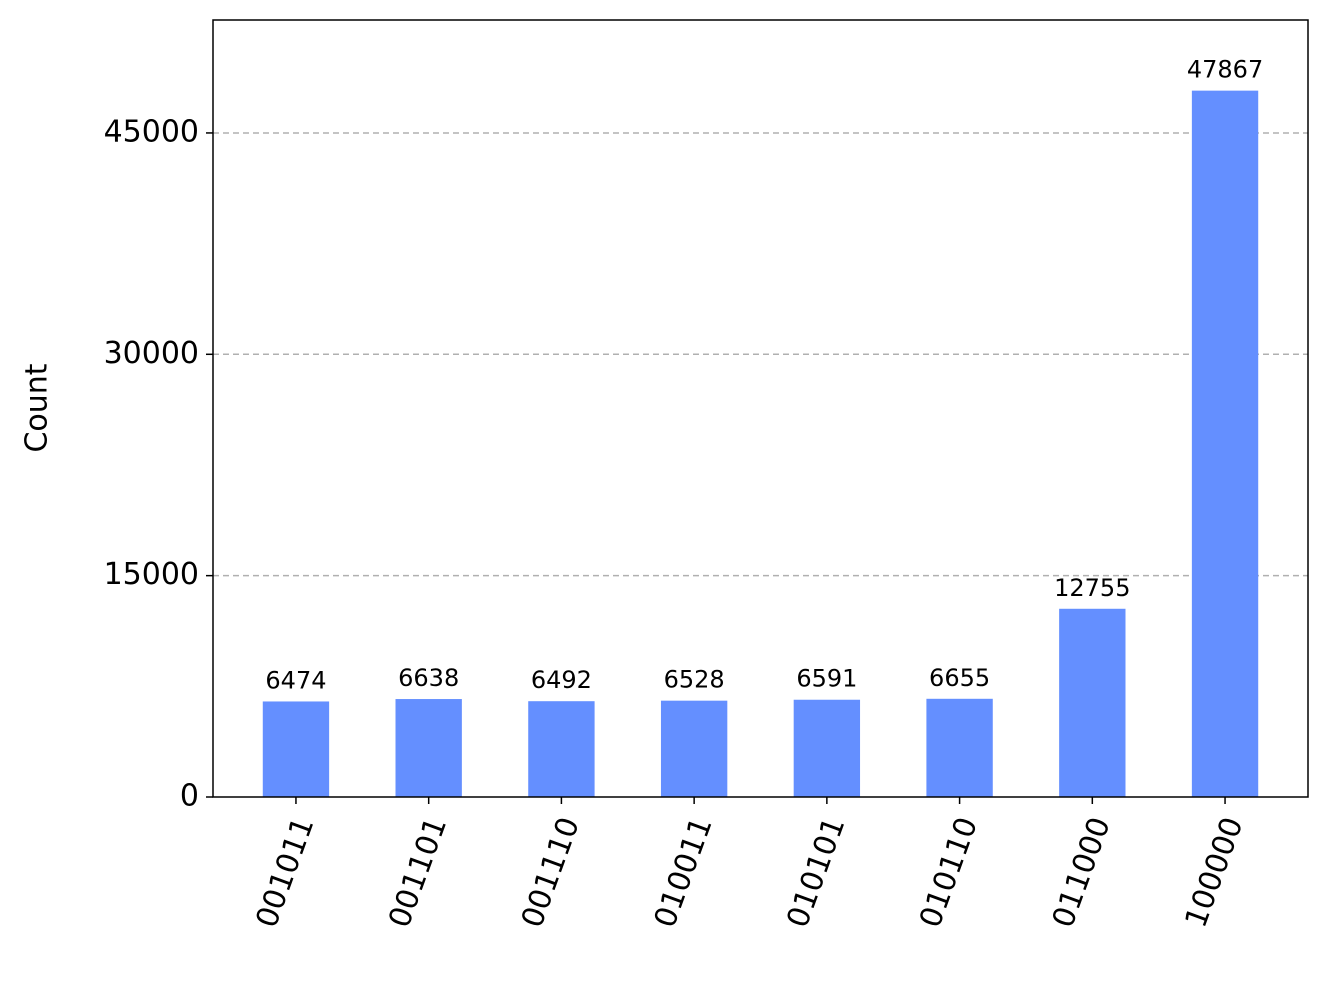 The width and height of the screenshot is (1329, 991). I want to click on y-tick-label: 15000, so click(151, 574).